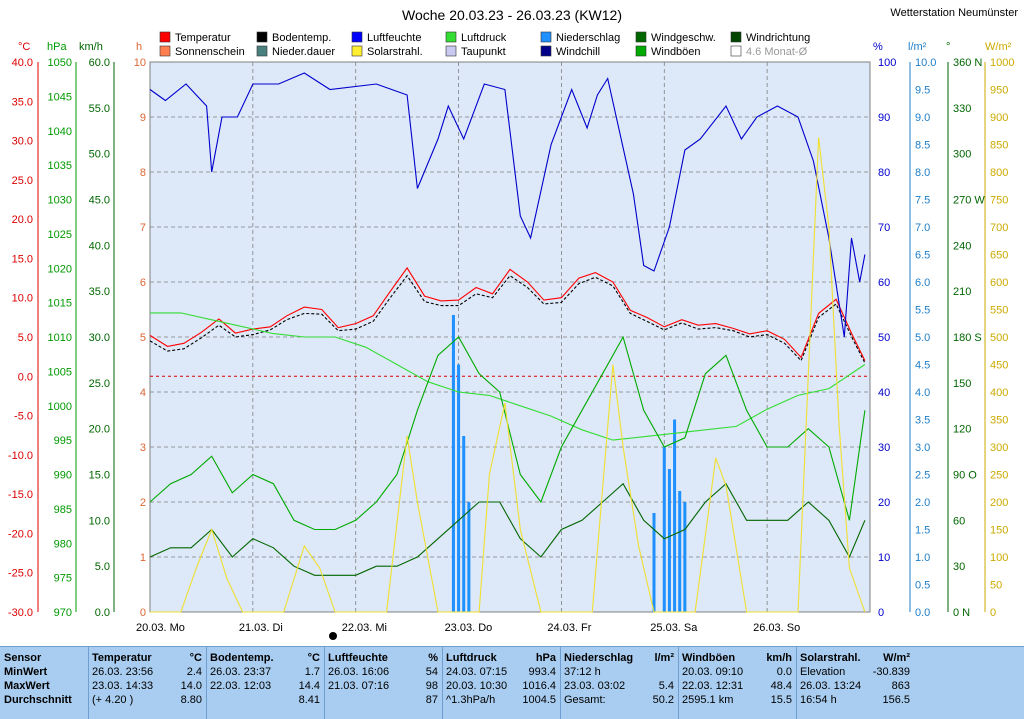 The image size is (1024, 719). What do you see at coordinates (358, 658) in the screenshot?
I see `stats-header-title: Luftfeuchte` at bounding box center [358, 658].